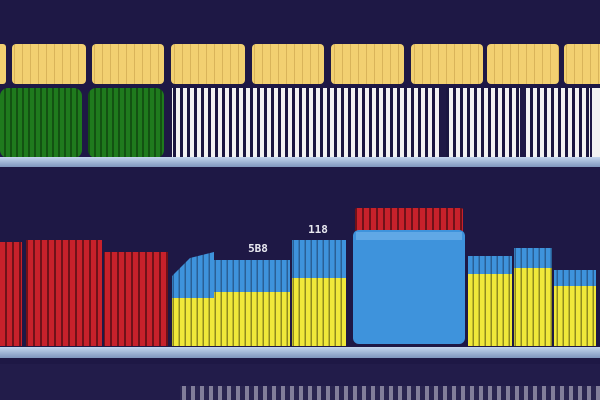  Describe the element at coordinates (409, 287) in the screenshot. I see `blue-canister` at that location.